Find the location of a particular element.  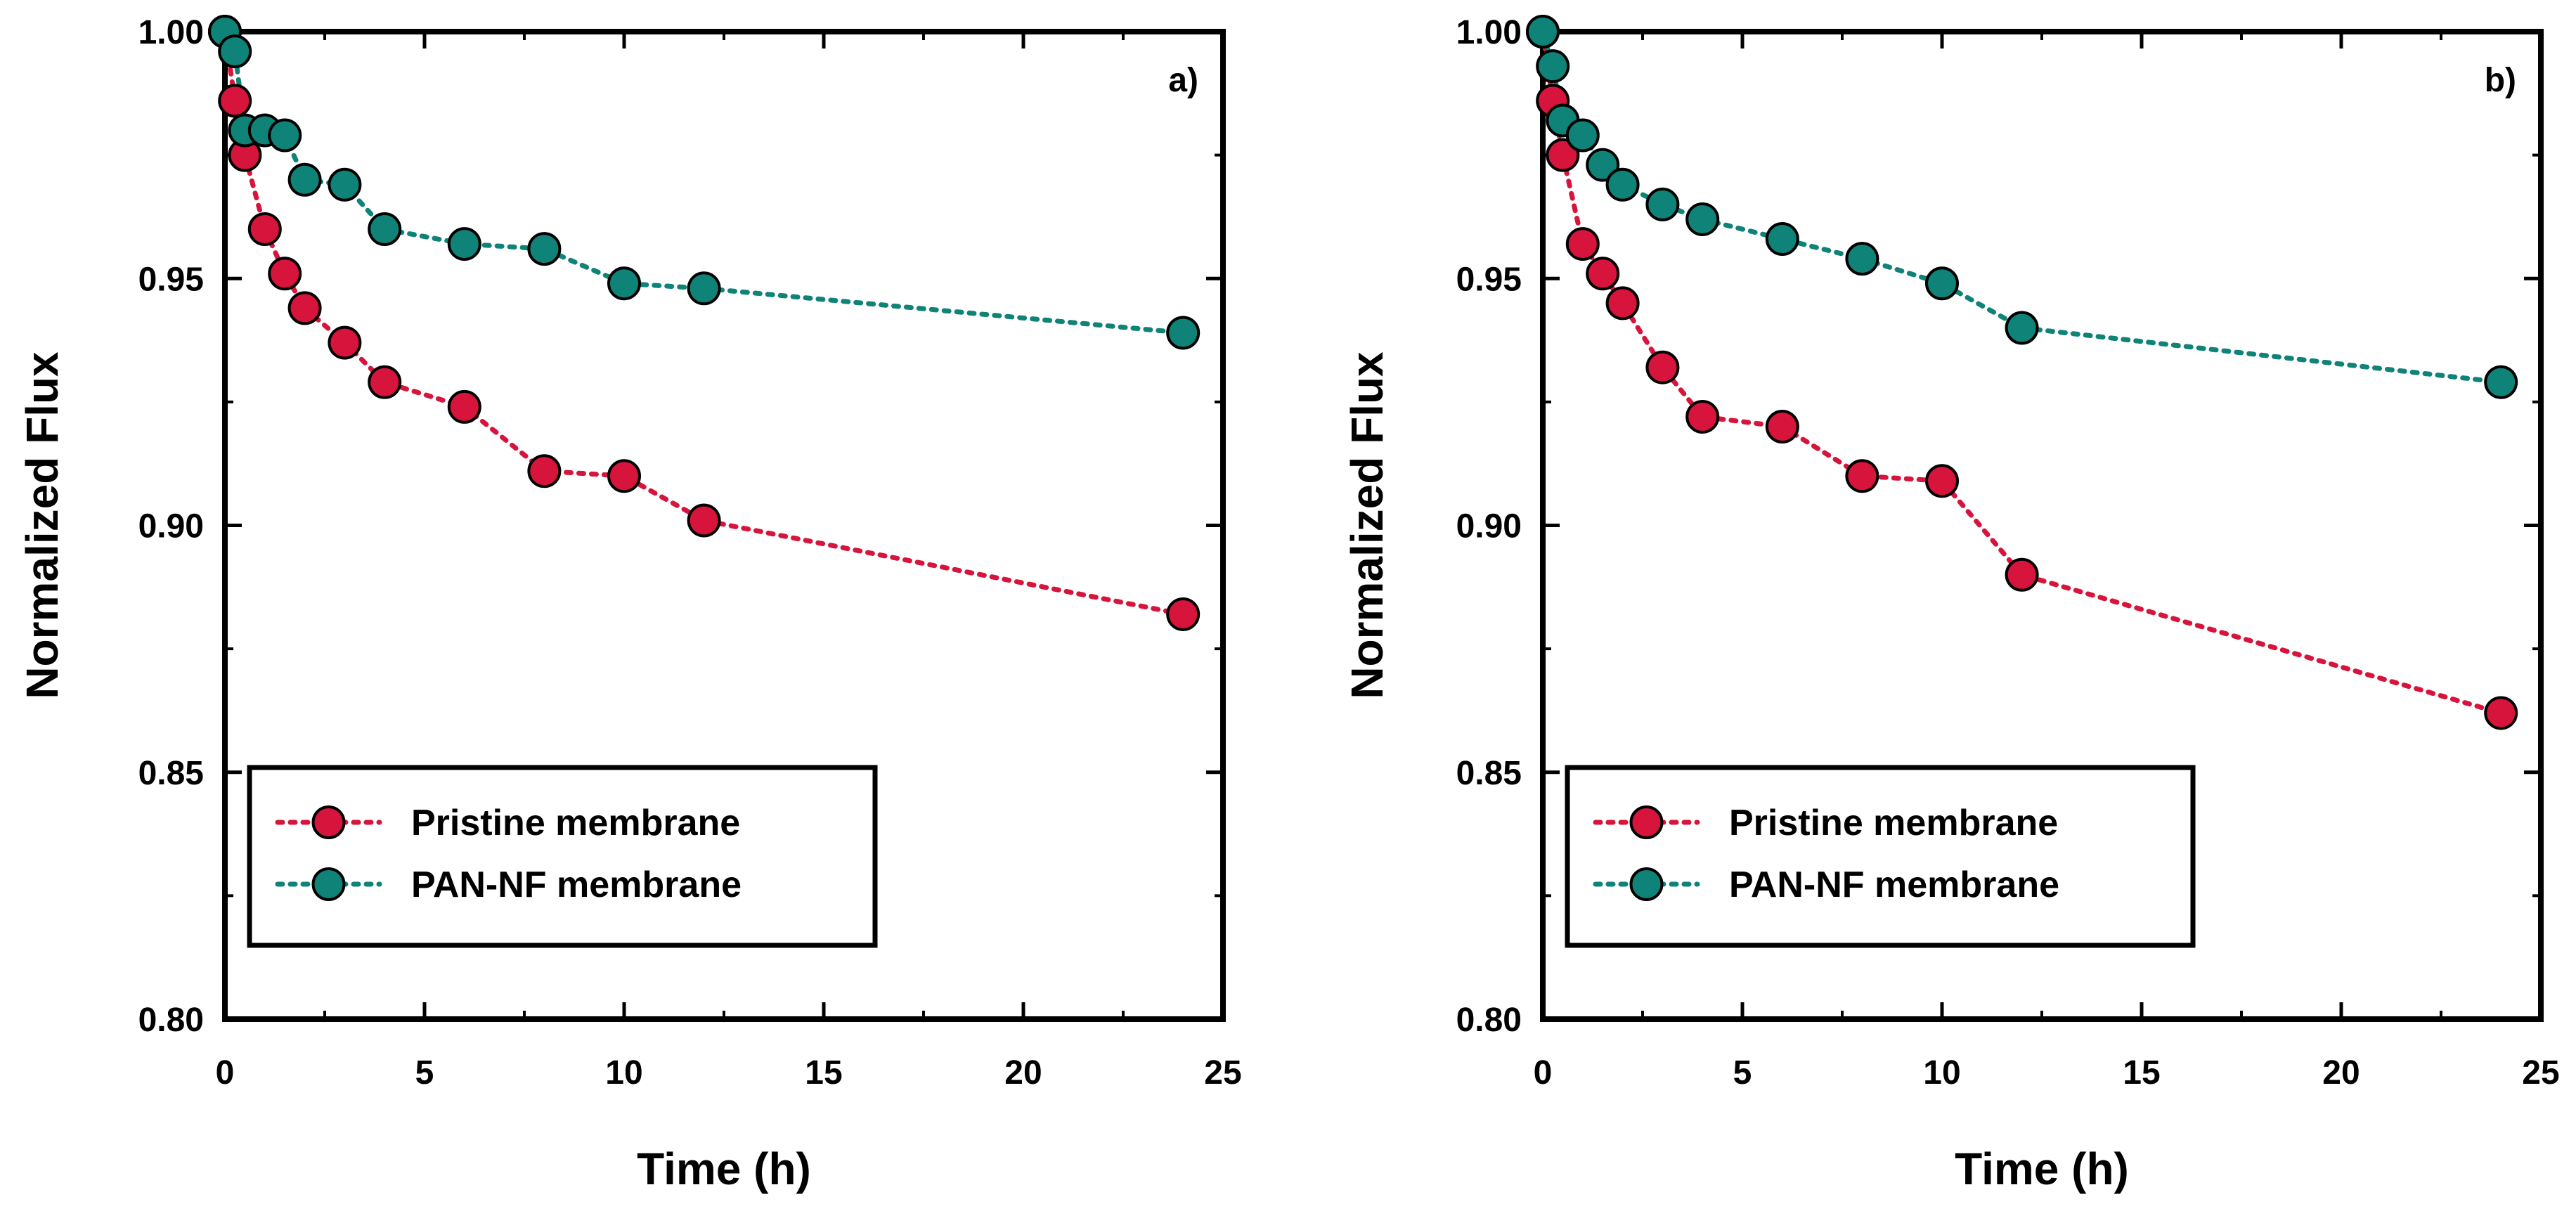

panel-label: b) is located at coordinates (2500, 80).